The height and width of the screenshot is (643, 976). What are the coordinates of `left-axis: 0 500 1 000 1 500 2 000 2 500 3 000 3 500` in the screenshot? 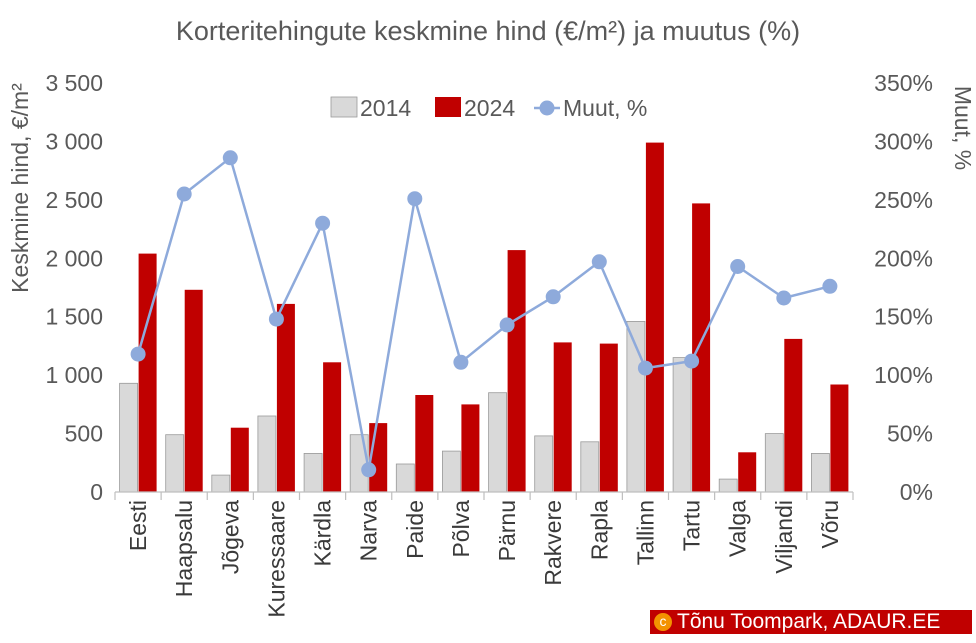 It's located at (74, 287).